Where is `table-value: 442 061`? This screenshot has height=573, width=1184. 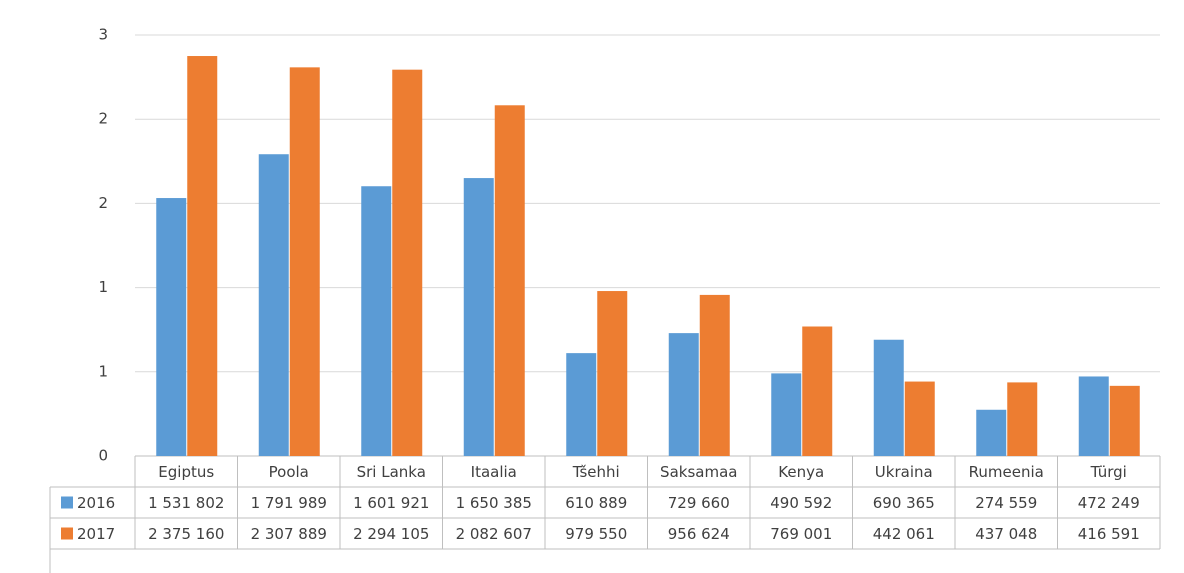 table-value: 442 061 is located at coordinates (904, 534).